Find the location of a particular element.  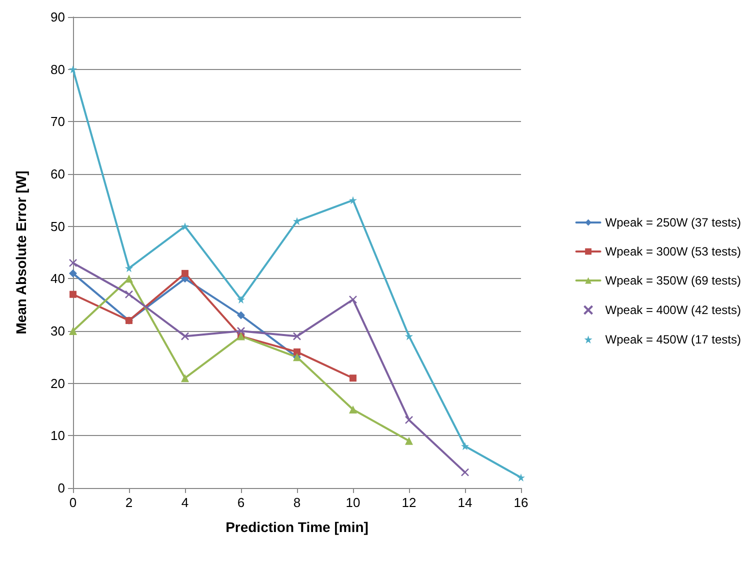

x-tick-label: 12 is located at coordinates (409, 502).